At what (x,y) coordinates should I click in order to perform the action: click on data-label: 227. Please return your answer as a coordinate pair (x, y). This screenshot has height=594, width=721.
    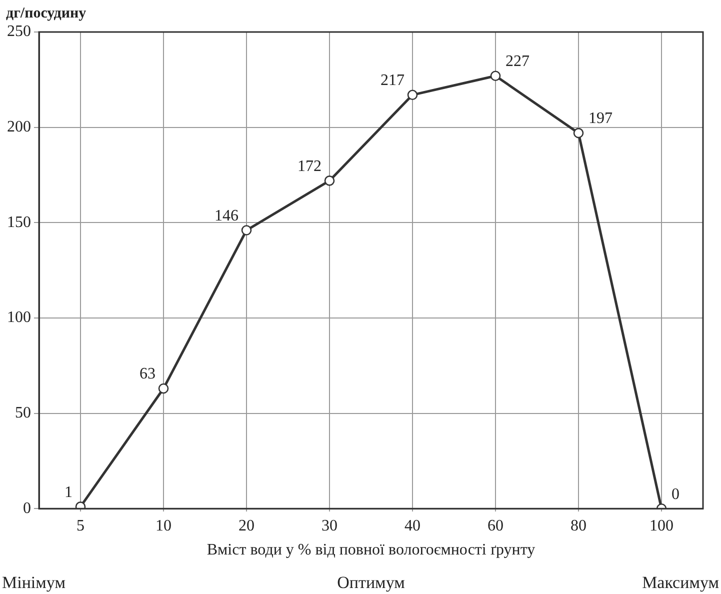
    Looking at the image, I should click on (518, 61).